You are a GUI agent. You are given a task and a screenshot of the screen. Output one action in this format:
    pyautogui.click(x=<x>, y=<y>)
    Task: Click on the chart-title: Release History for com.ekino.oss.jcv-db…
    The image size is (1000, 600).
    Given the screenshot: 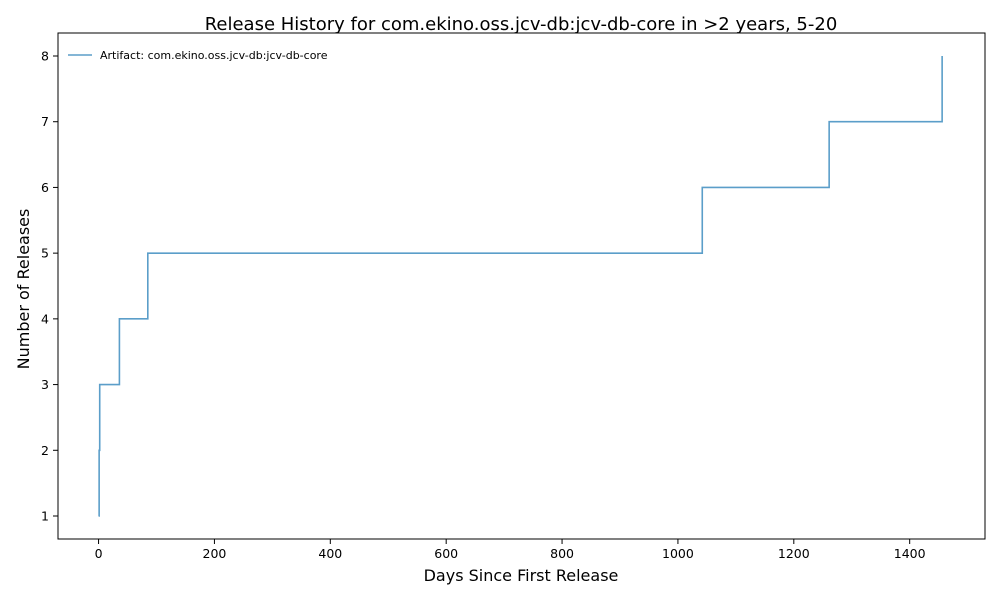 What is the action you would take?
    pyautogui.click(x=521, y=24)
    